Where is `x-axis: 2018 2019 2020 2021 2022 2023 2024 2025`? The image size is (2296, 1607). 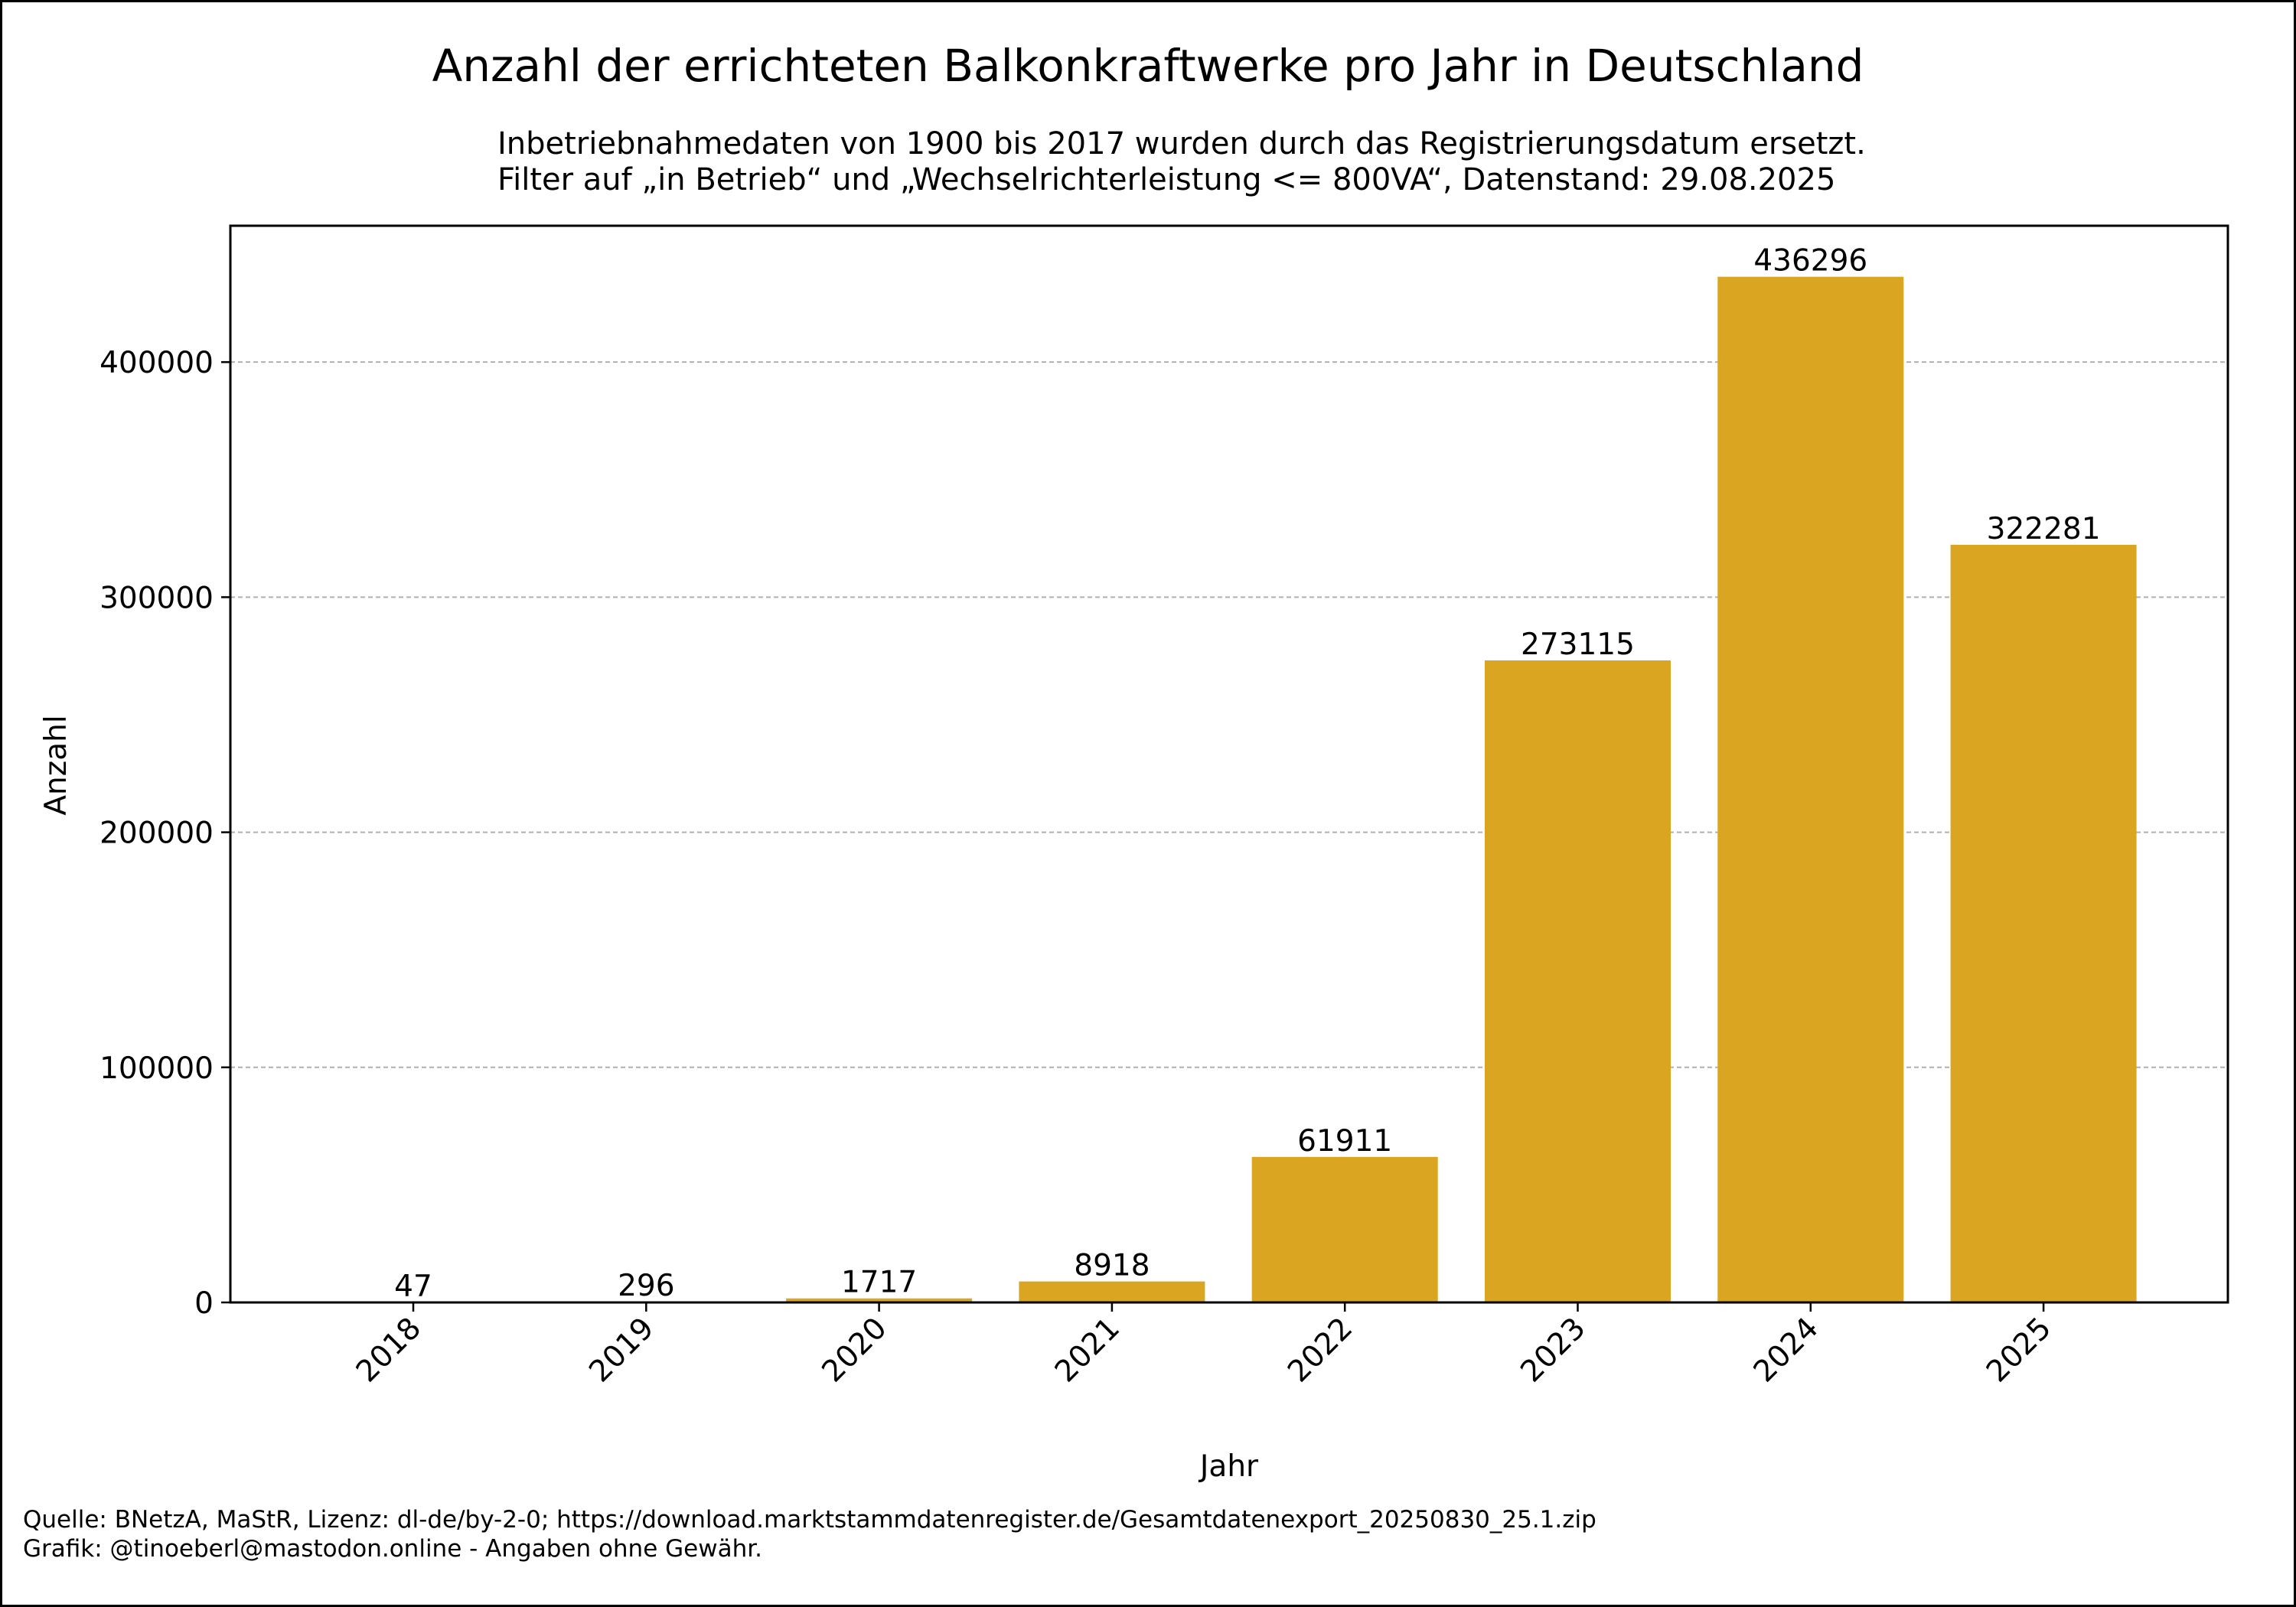 x-axis: 2018 2019 2020 2021 2022 2023 2024 2025 is located at coordinates (1204, 1345).